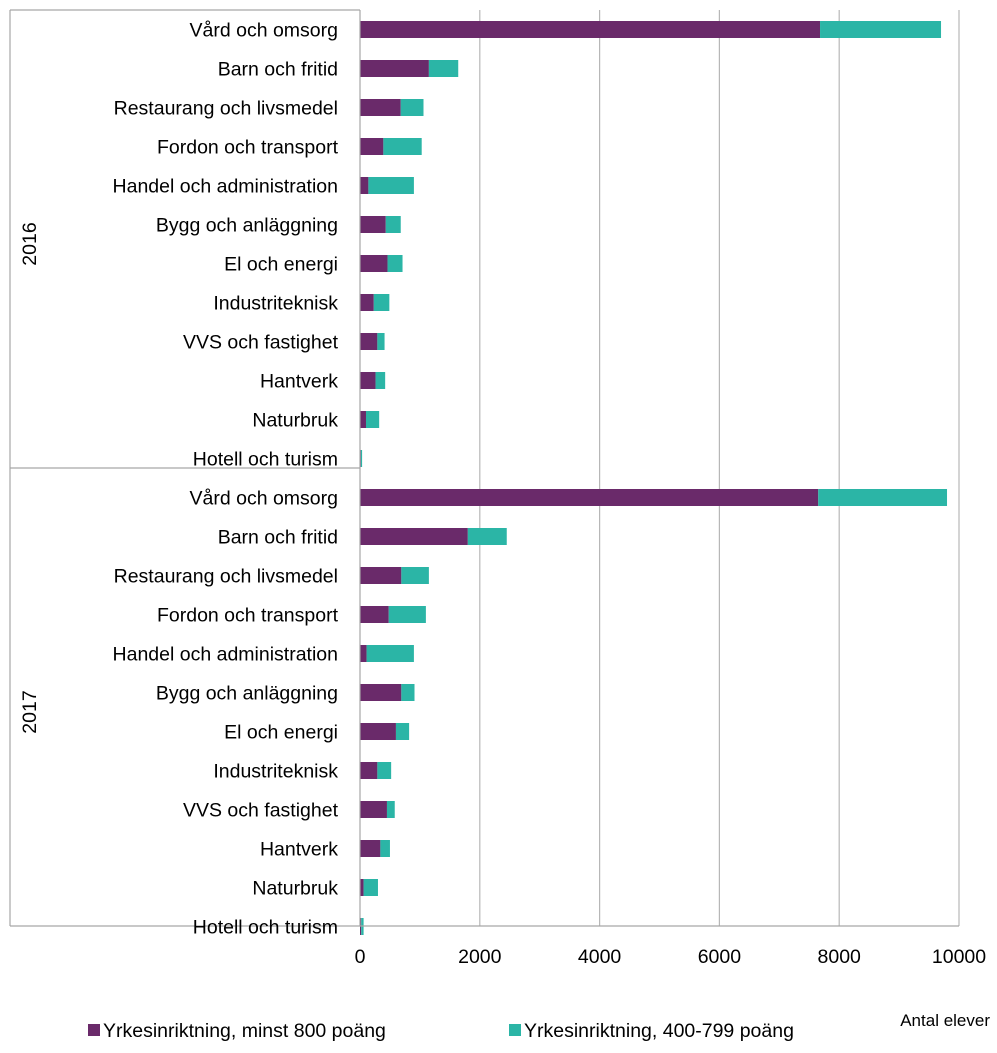  Describe the element at coordinates (720, 957) in the screenshot. I see `x-tick-label: 6000` at that location.